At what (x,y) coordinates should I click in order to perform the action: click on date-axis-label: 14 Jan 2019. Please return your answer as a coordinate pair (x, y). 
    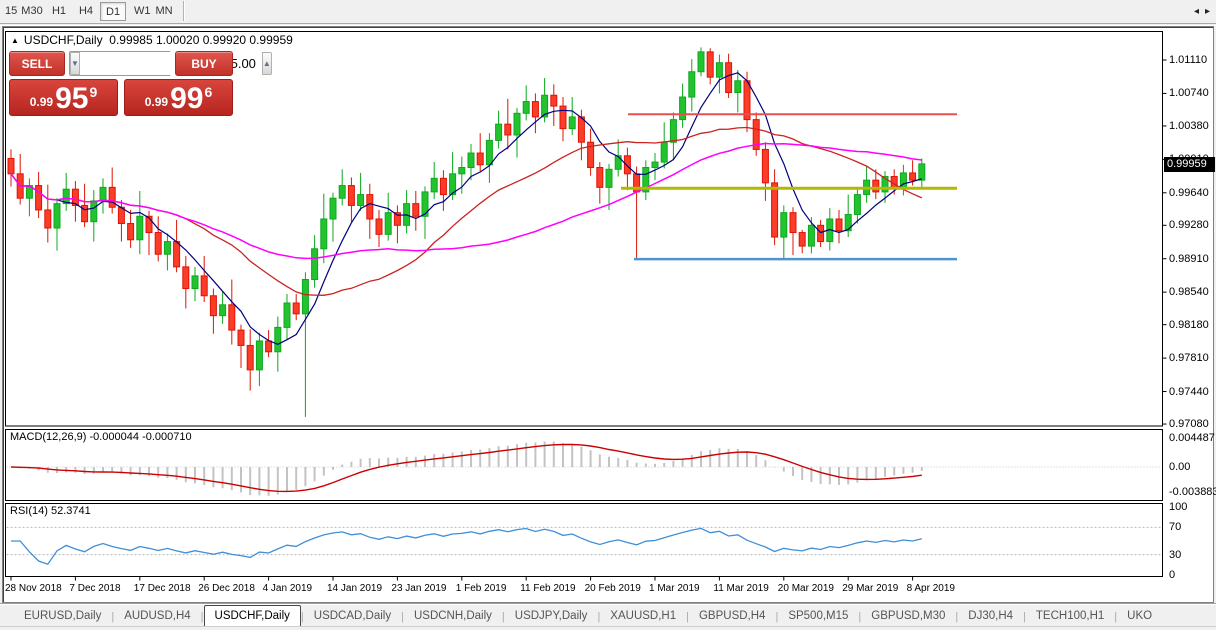
    Looking at the image, I should click on (355, 588).